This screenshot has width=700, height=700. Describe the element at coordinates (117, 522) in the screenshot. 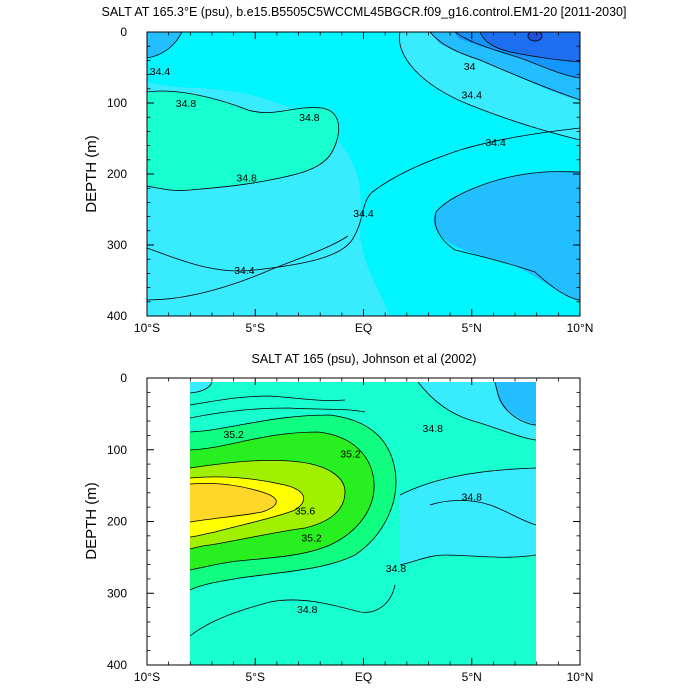

I see `obs-y-tick-label: 200` at that location.